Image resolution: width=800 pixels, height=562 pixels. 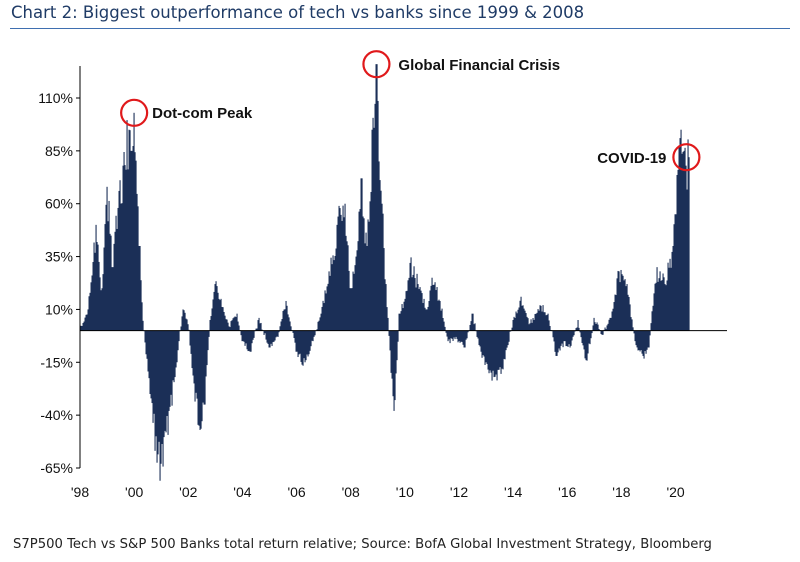 I want to click on x-tick-label: '14, so click(x=513, y=492).